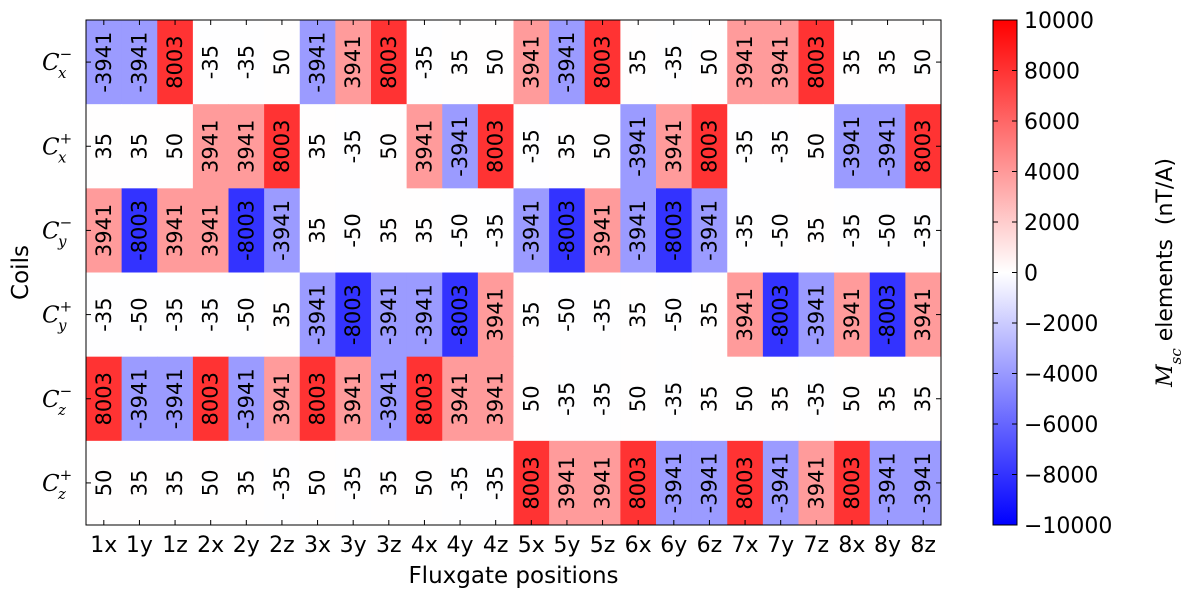 The width and height of the screenshot is (1195, 596). What do you see at coordinates (780, 545) in the screenshot?
I see `x-tick-label: 7y` at bounding box center [780, 545].